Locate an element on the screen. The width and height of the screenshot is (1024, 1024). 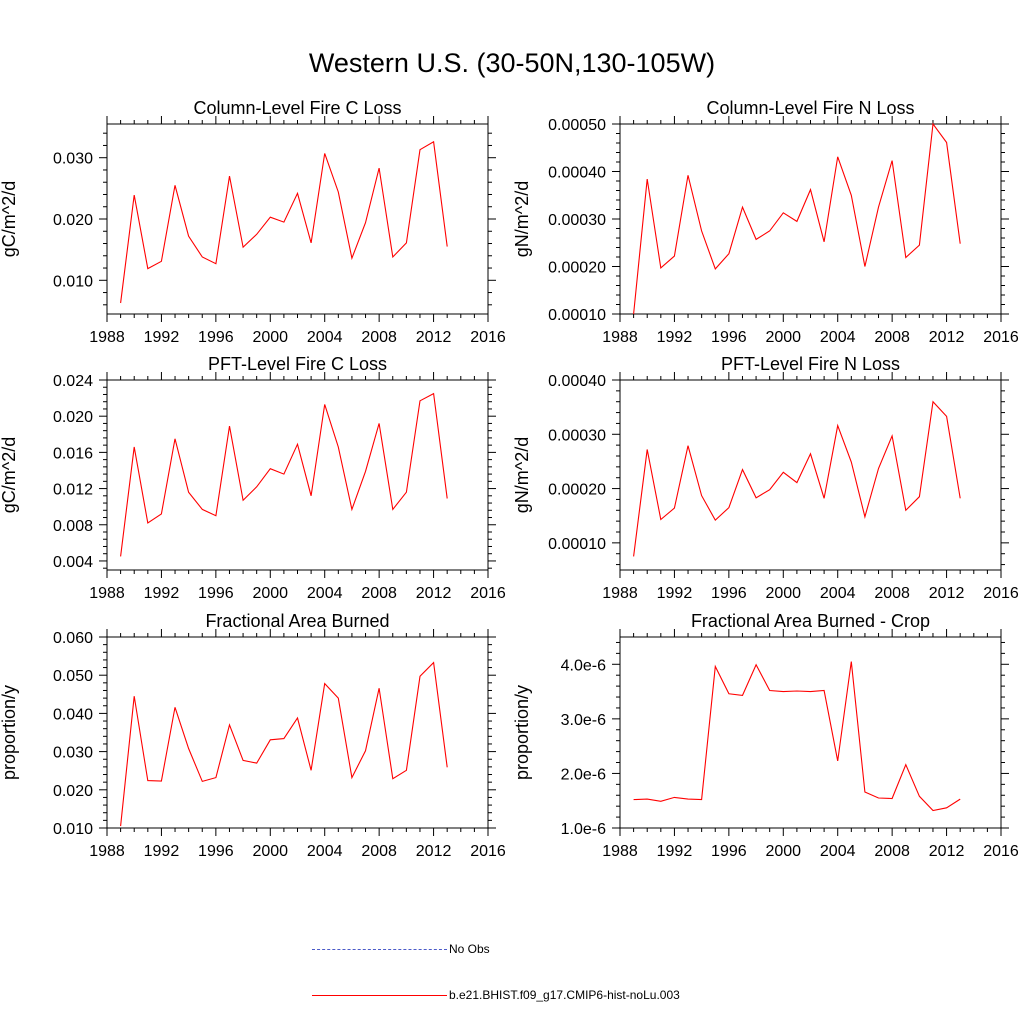
y-tick-label: 0.012 is located at coordinates (73, 490).